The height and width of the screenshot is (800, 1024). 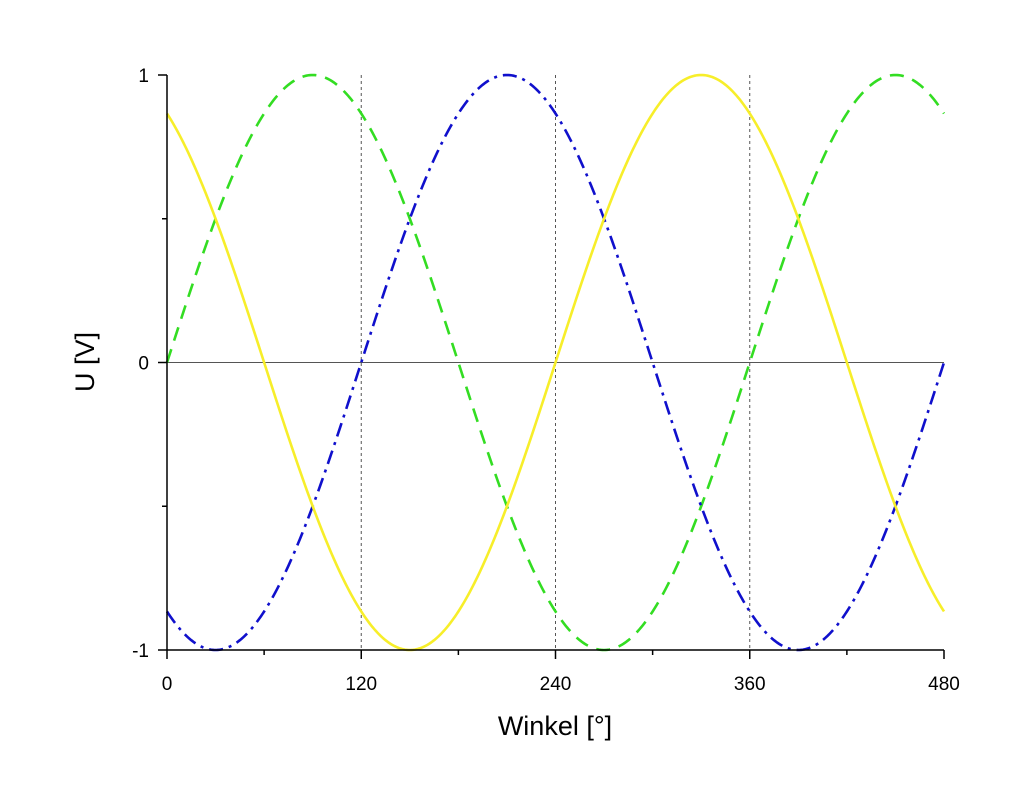 I want to click on x-tick-label: 0, so click(x=167, y=684).